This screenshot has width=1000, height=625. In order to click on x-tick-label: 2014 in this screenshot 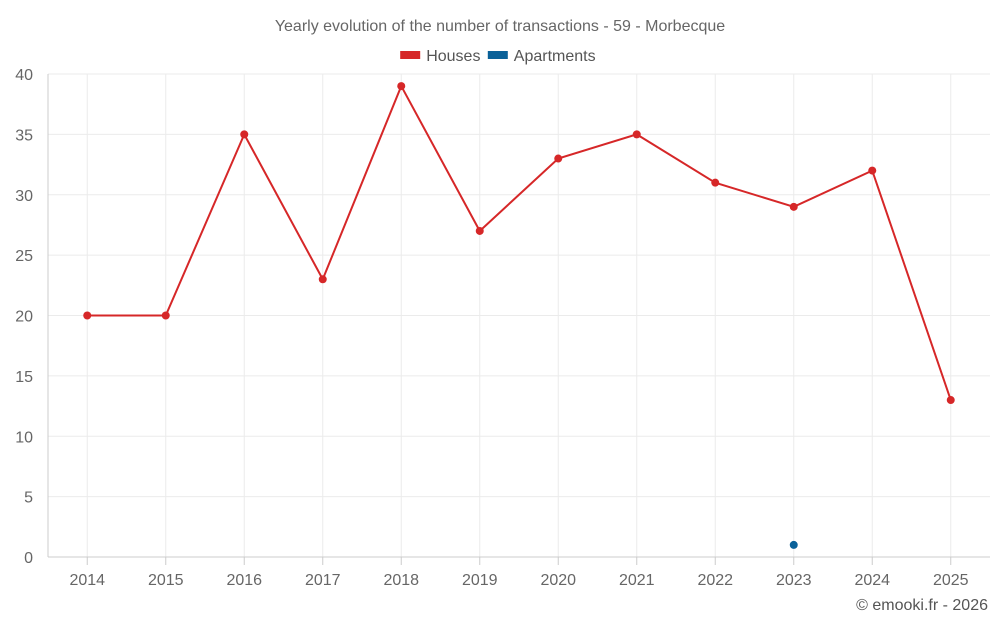, I will do `click(87, 580)`.